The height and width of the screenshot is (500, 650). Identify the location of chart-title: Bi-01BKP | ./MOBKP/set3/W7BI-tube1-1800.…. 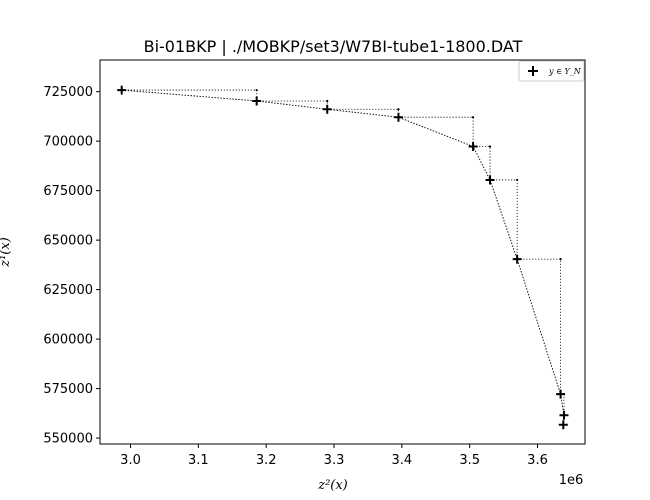
(333, 46).